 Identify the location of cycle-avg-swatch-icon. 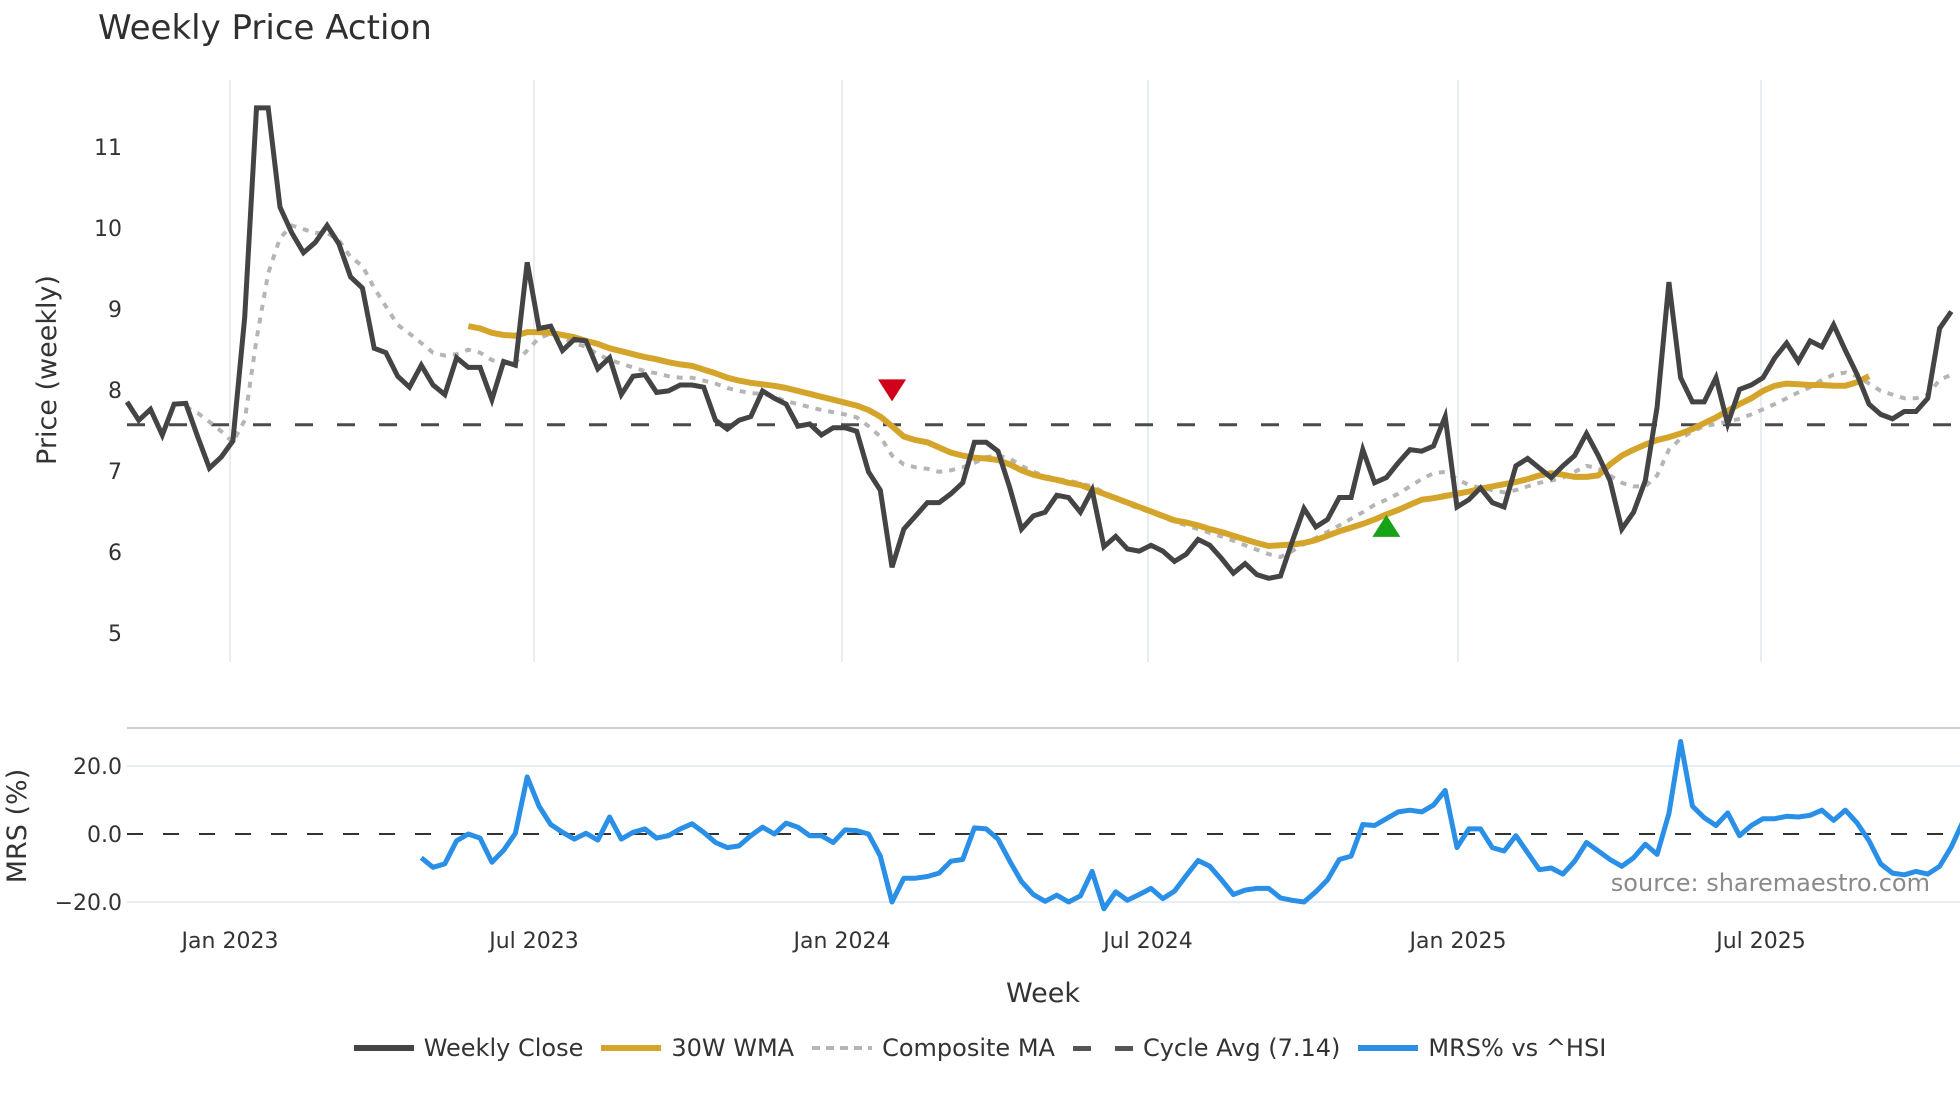
(1102, 1048).